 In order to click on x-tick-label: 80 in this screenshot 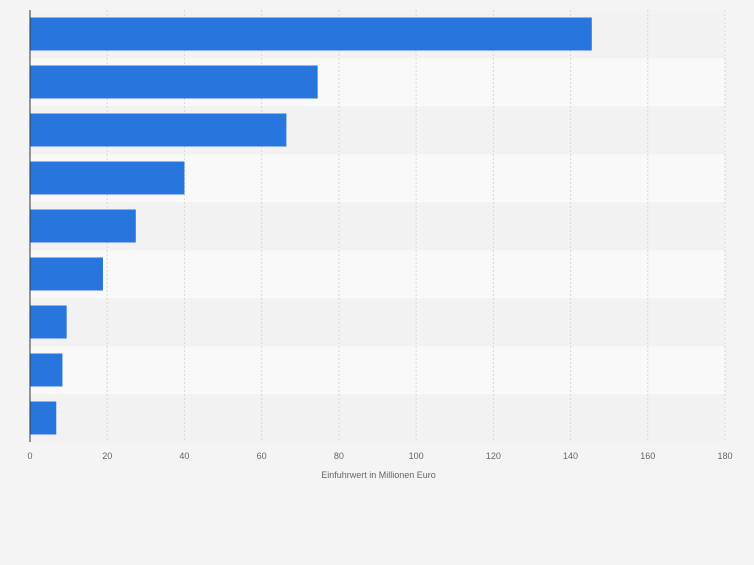, I will do `click(339, 456)`.